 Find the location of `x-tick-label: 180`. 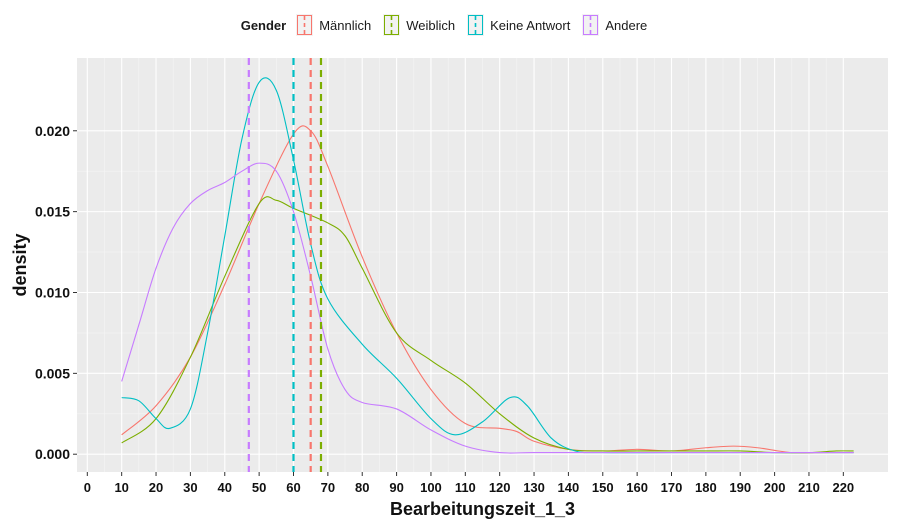

x-tick-label: 180 is located at coordinates (706, 487).